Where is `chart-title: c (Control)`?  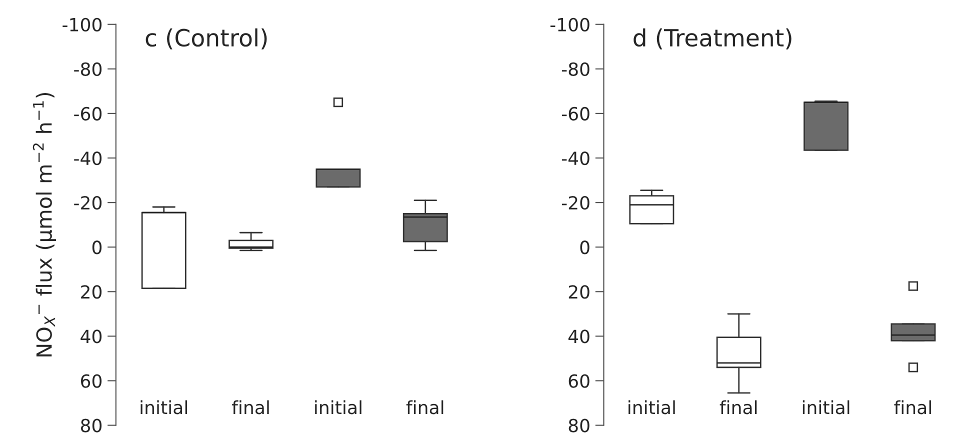
chart-title: c (Control) is located at coordinates (206, 39).